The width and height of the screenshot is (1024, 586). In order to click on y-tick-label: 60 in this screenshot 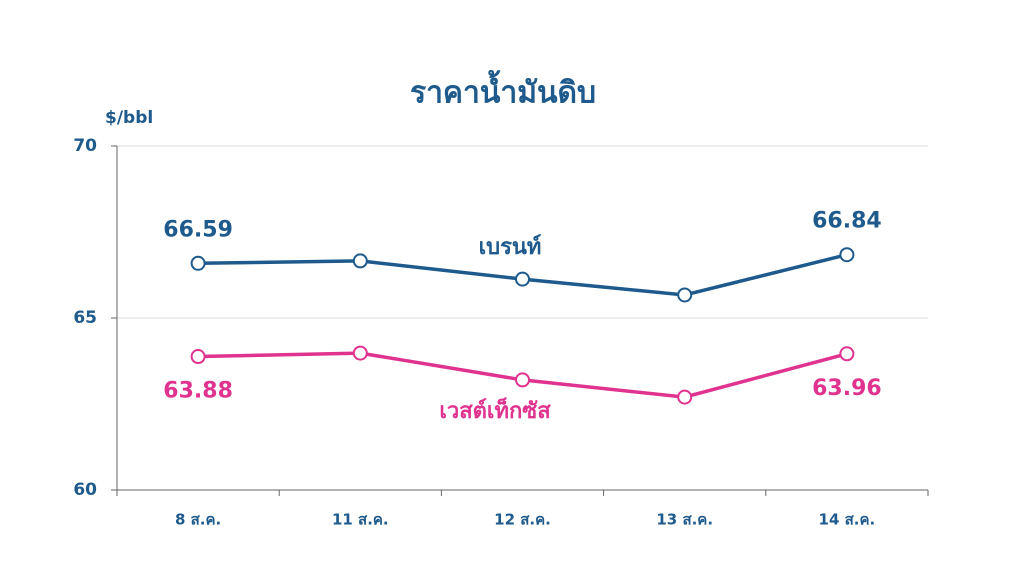, I will do `click(85, 490)`.